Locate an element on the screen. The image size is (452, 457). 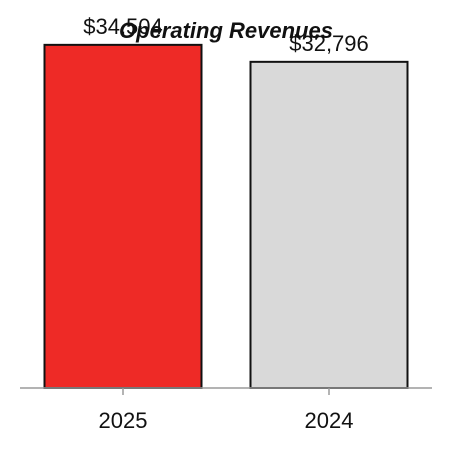
x-tick-label-2025: 2025 is located at coordinates (123, 420).